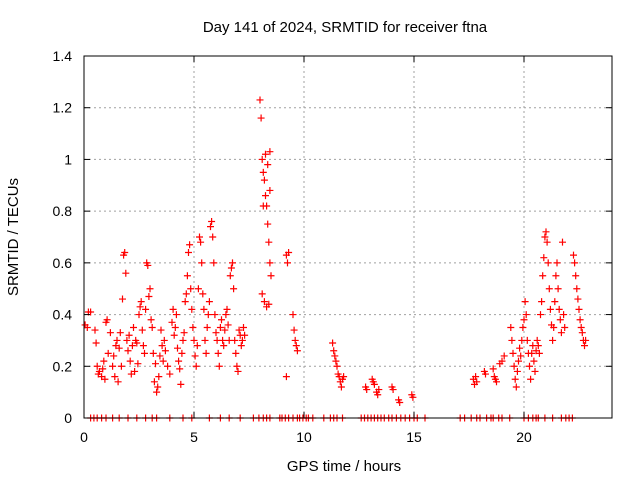 Image resolution: width=640 pixels, height=485 pixels. What do you see at coordinates (68, 418) in the screenshot?
I see `y-tick-label: 0` at bounding box center [68, 418].